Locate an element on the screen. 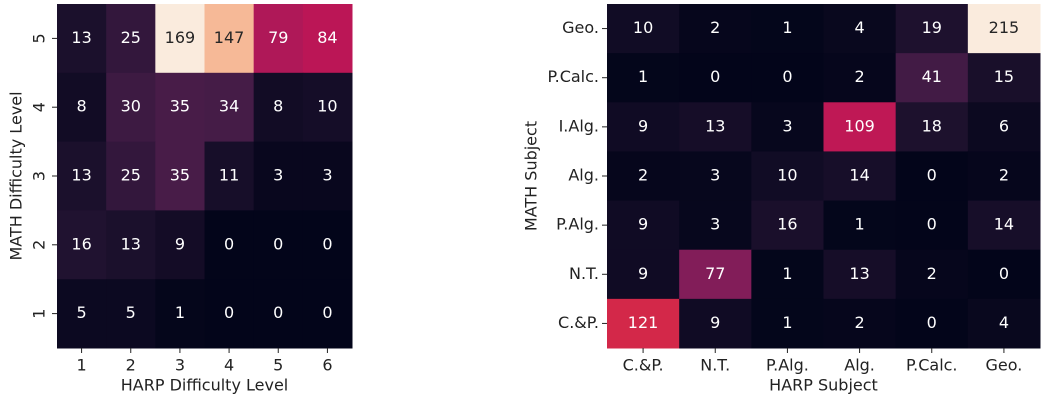 The height and width of the screenshot is (400, 1043). x-tick-label: 4 is located at coordinates (229, 365).